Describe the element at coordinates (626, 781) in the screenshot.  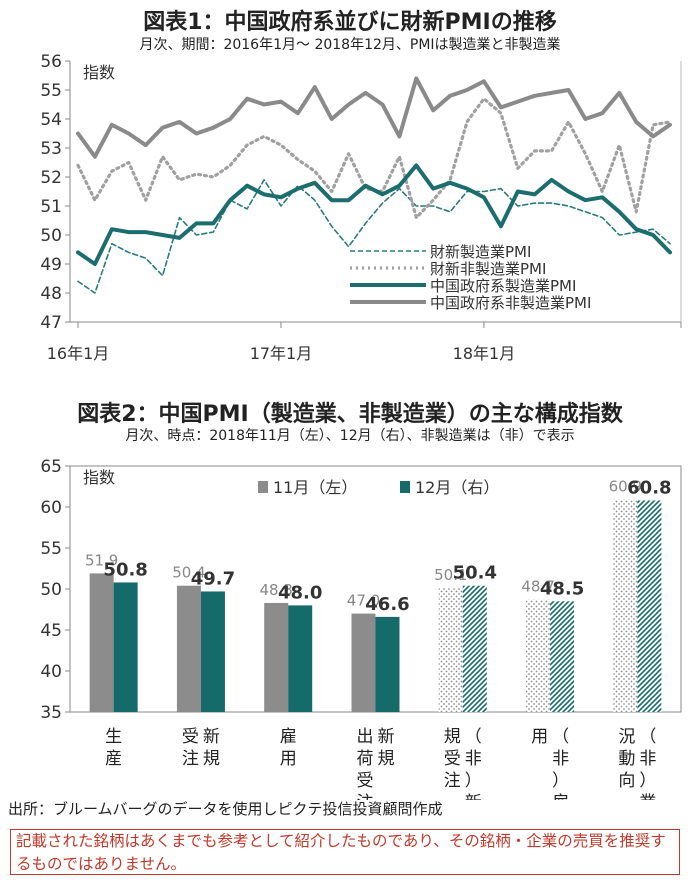
I see `chart2-category-label: 向` at that location.